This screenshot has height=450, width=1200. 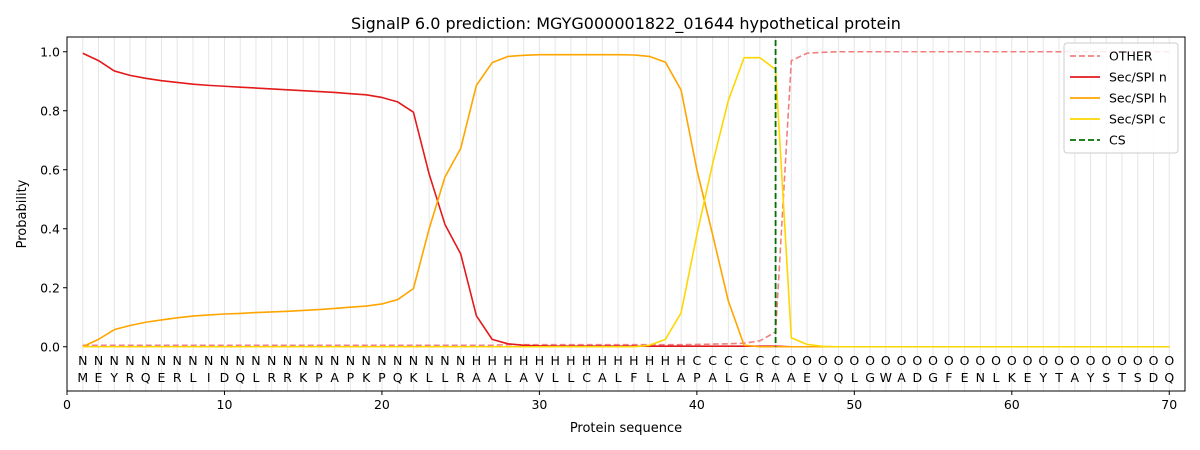 I want to click on y-tick-label: 1.0, so click(x=50, y=51).